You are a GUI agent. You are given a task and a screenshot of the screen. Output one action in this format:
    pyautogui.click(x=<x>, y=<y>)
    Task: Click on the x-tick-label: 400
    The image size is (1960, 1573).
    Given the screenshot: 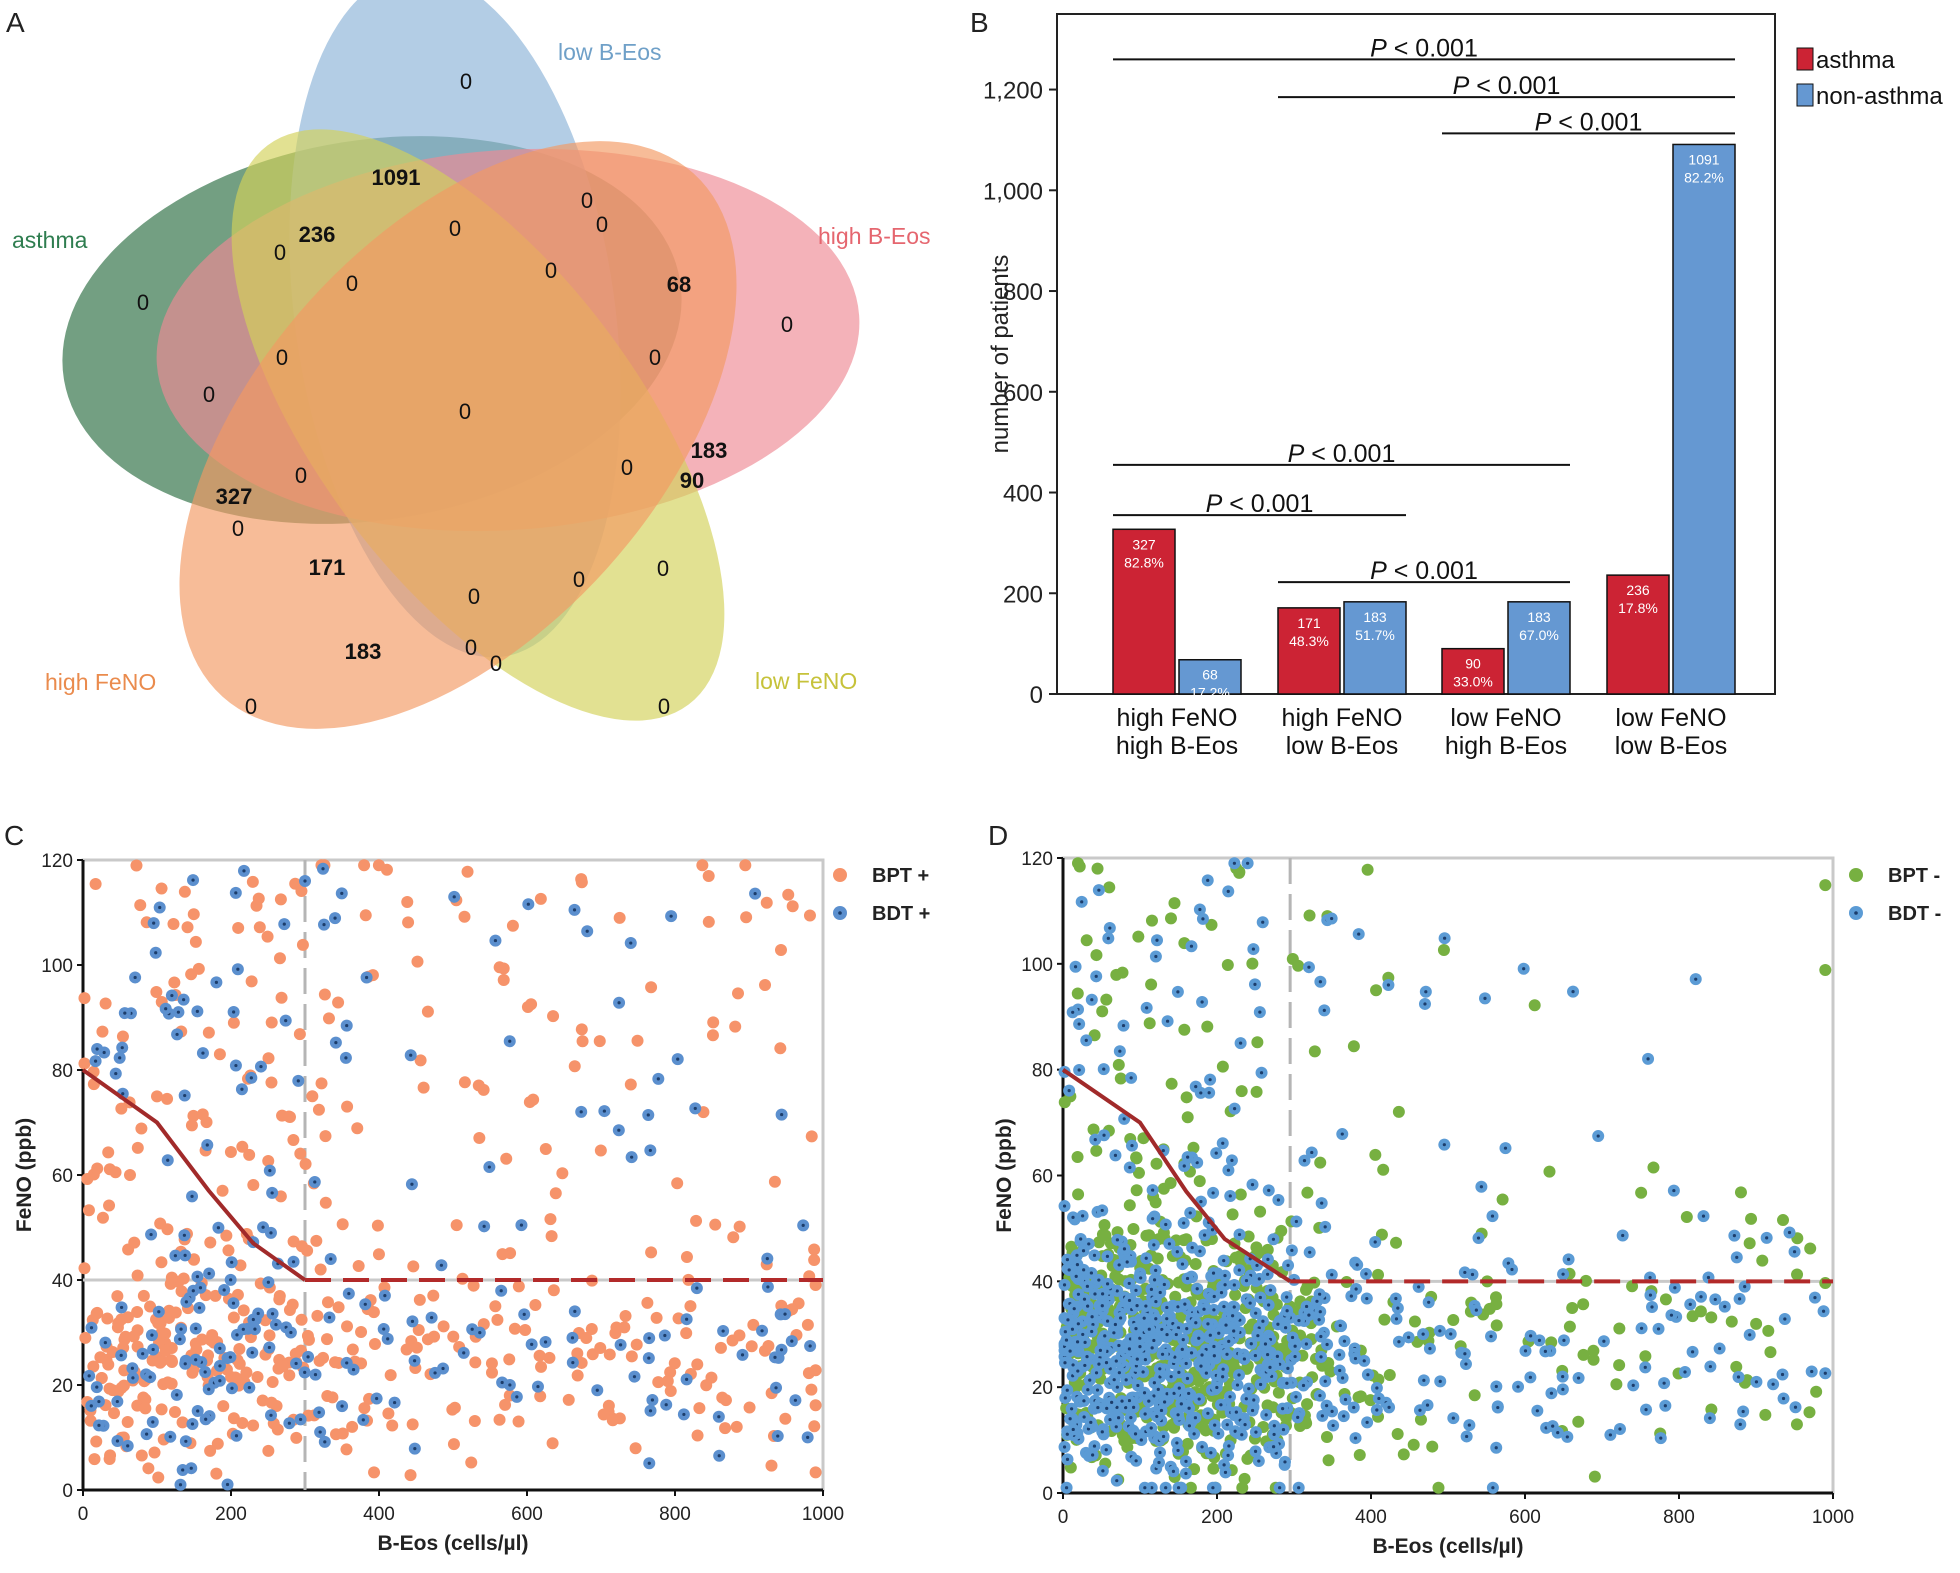 What is the action you would take?
    pyautogui.click(x=379, y=1514)
    